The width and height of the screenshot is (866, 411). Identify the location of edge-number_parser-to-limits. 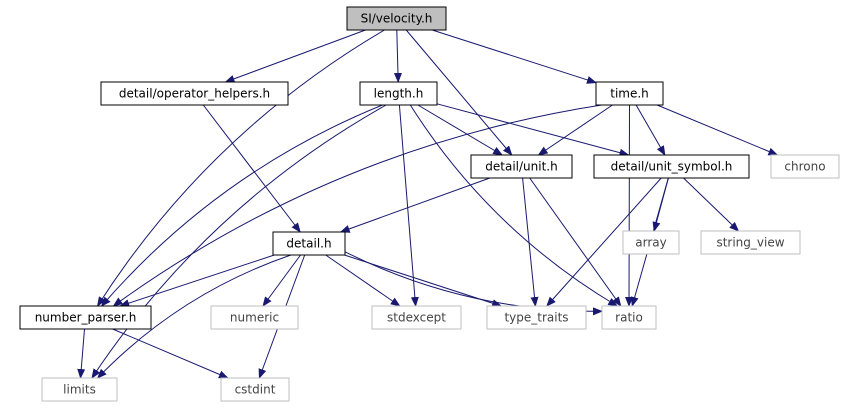
(81, 353).